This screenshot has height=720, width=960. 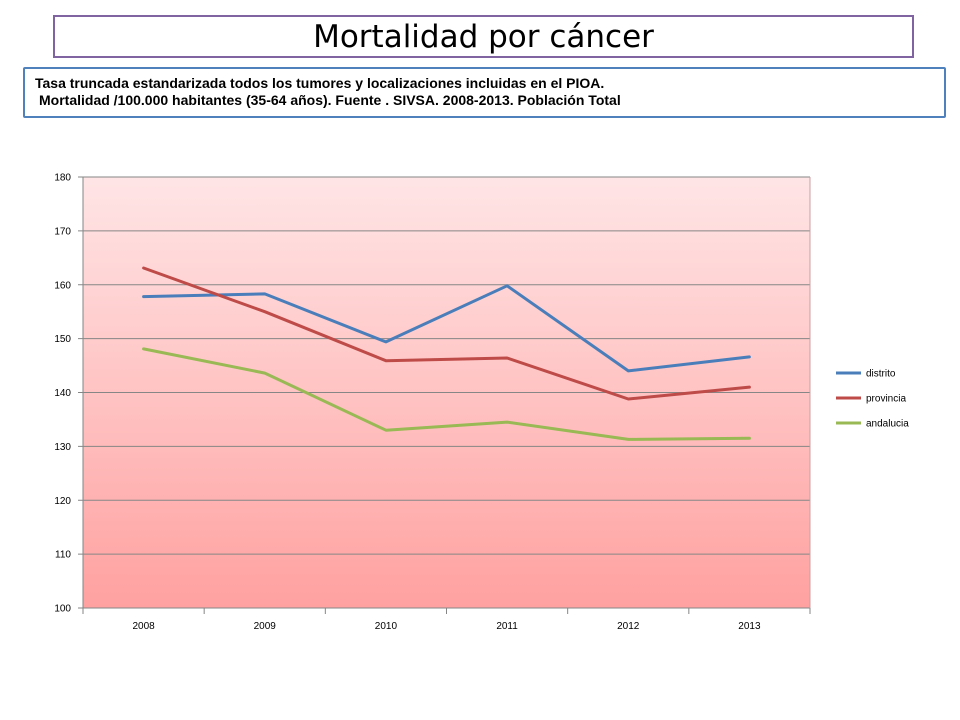 I want to click on series-line-provincia, so click(x=446, y=333).